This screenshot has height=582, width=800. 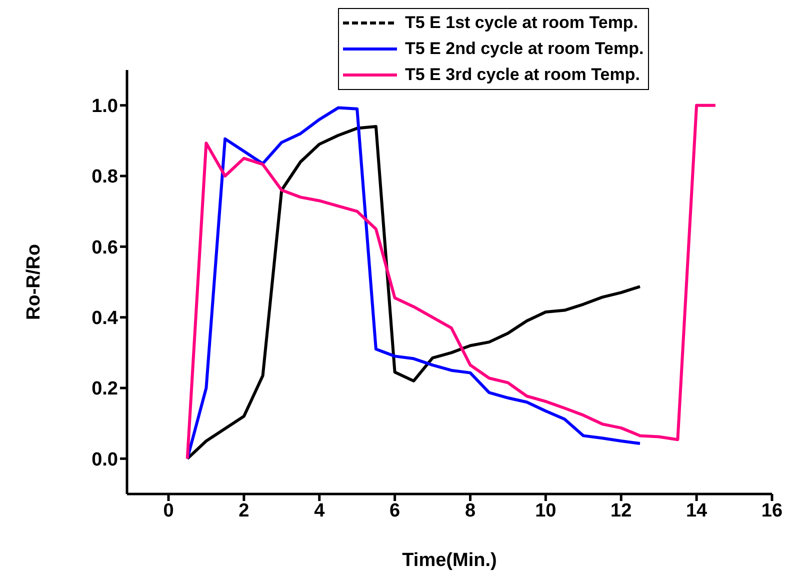 What do you see at coordinates (244, 511) in the screenshot?
I see `x-tick-label: 2` at bounding box center [244, 511].